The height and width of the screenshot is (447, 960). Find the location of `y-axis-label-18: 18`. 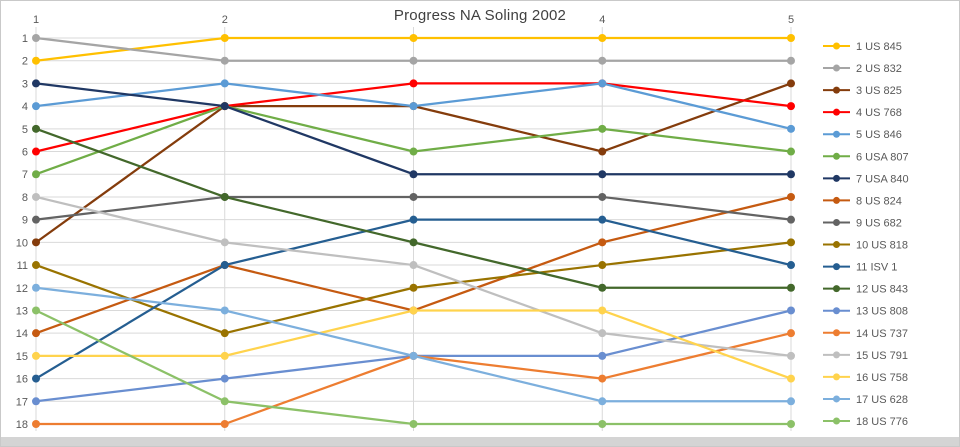

y-axis-label-18: 18 is located at coordinates (22, 425).